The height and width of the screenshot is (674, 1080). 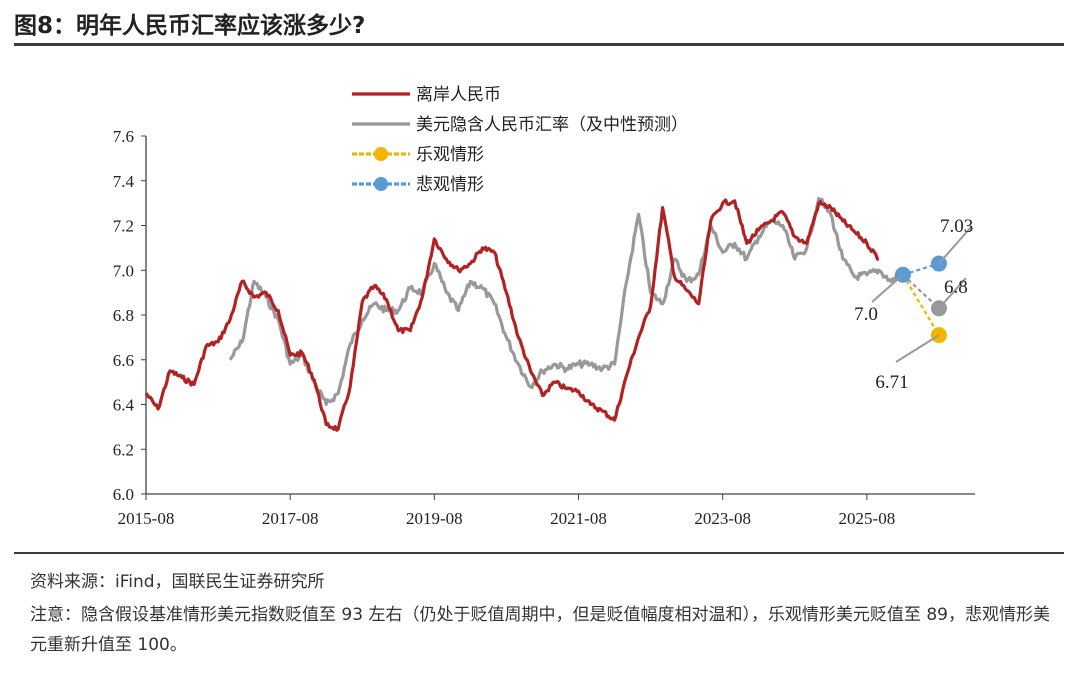 I want to click on x-tick-label: 2017-08, so click(x=290, y=518).